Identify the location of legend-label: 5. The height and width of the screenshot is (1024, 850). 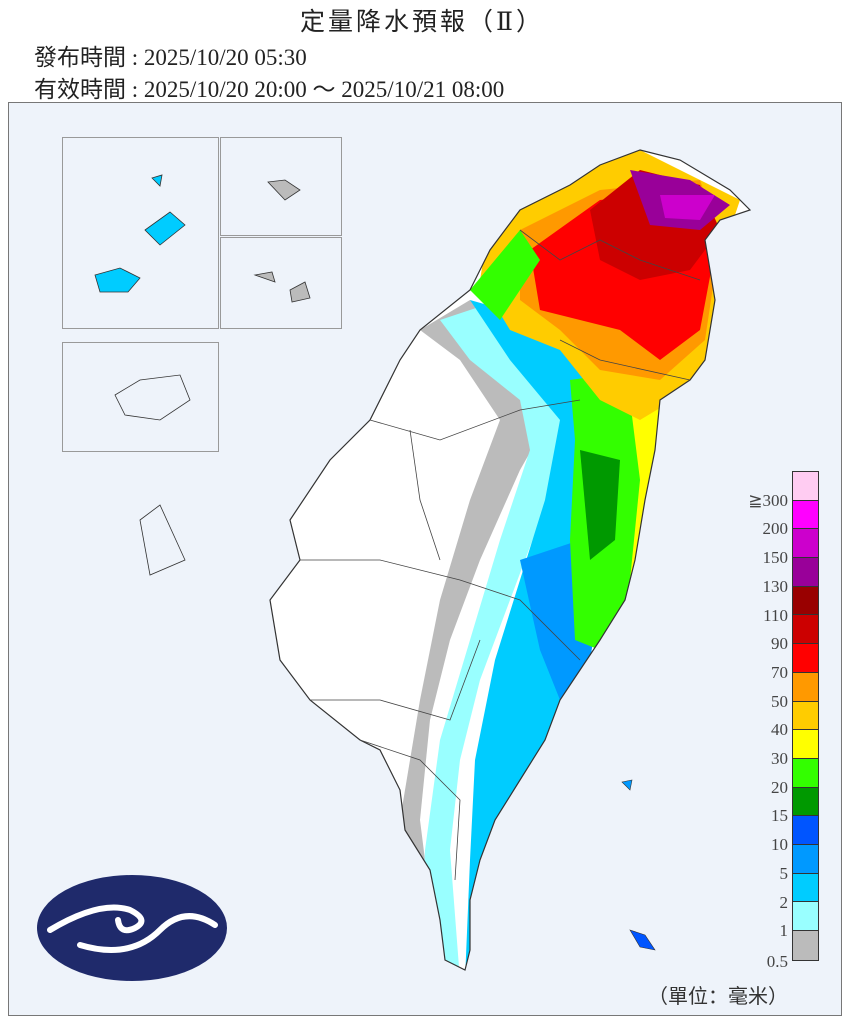
(784, 873).